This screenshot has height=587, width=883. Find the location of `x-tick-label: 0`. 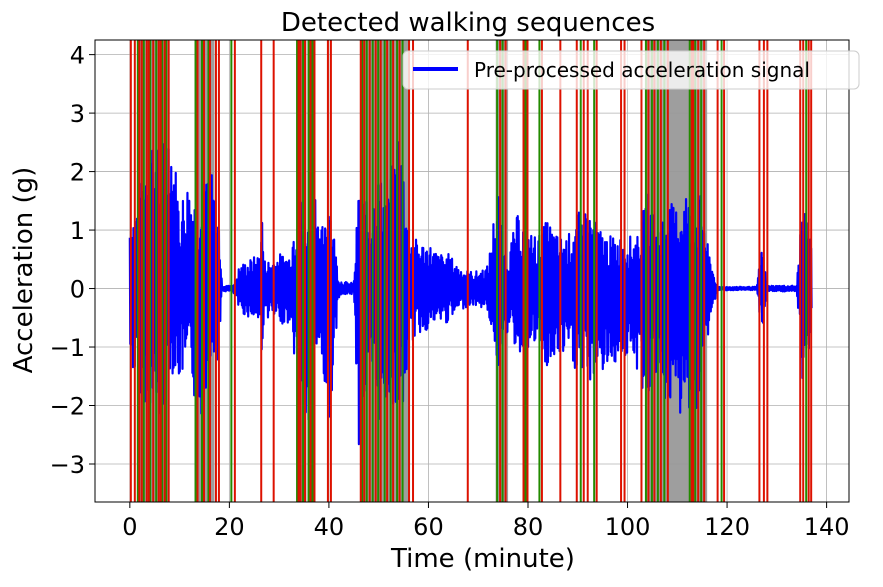

x-tick-label: 0 is located at coordinates (129, 527).